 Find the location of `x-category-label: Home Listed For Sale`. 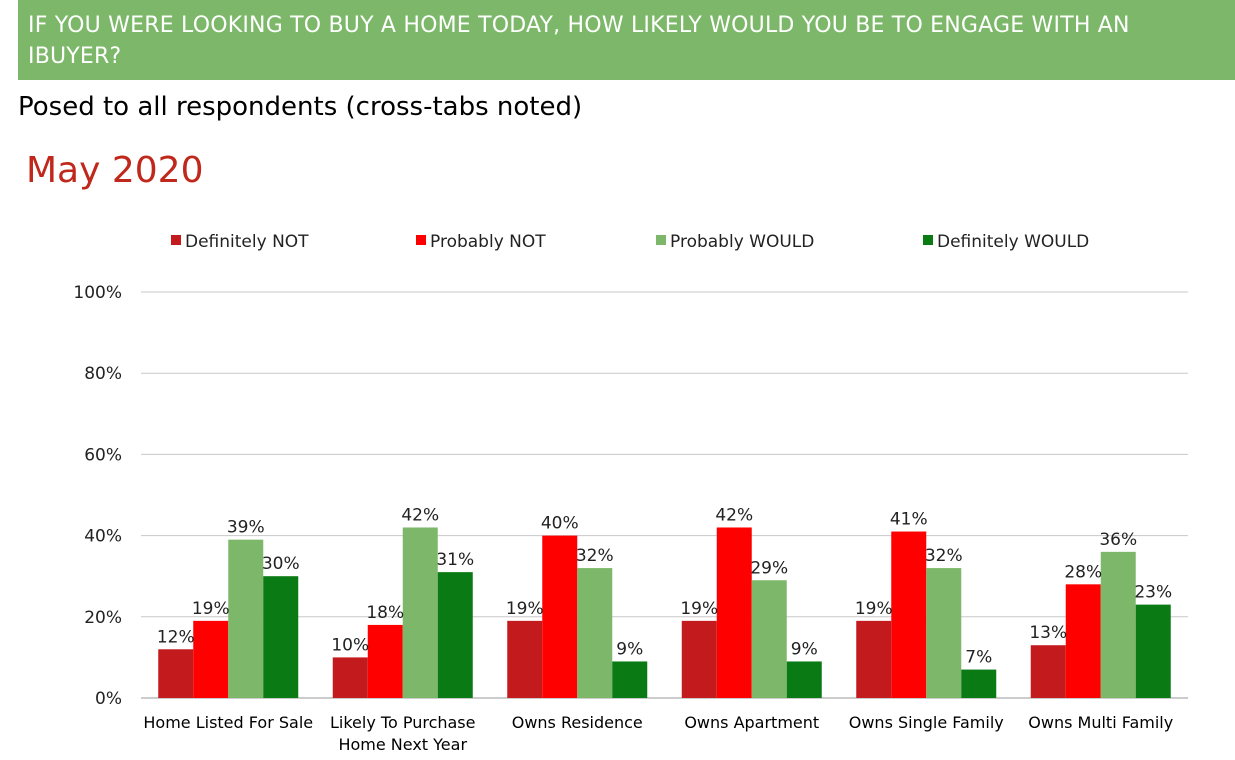

x-category-label: Home Listed For Sale is located at coordinates (228, 722).